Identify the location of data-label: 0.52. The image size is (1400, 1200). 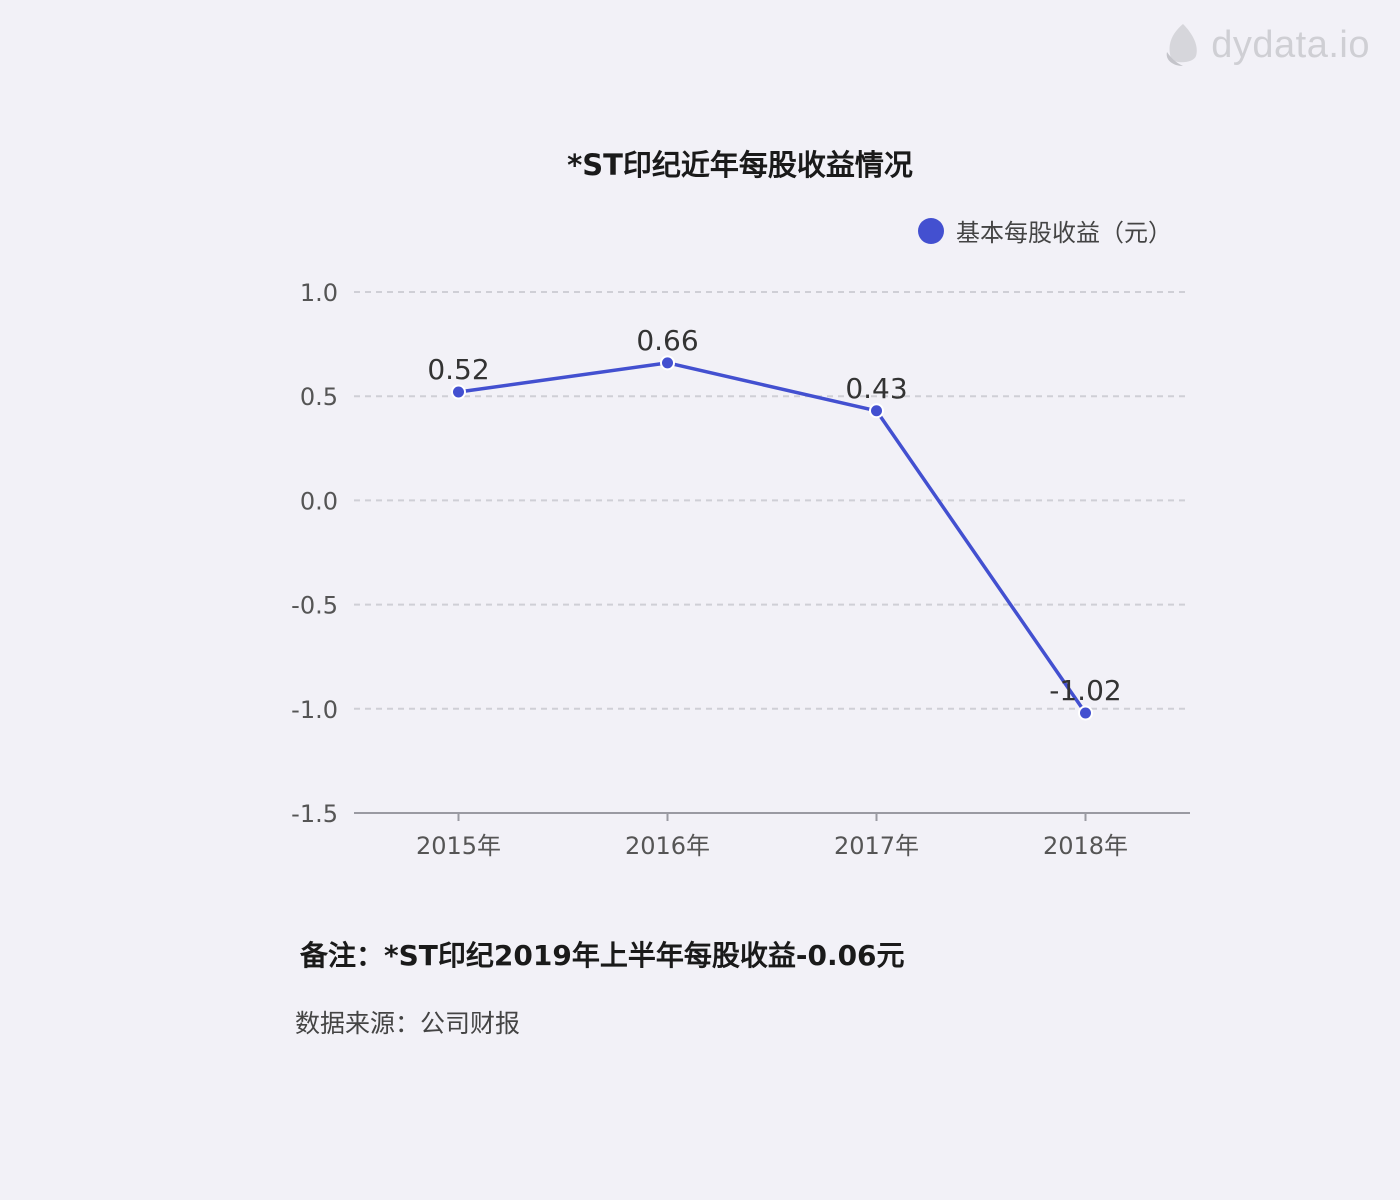
(458, 369).